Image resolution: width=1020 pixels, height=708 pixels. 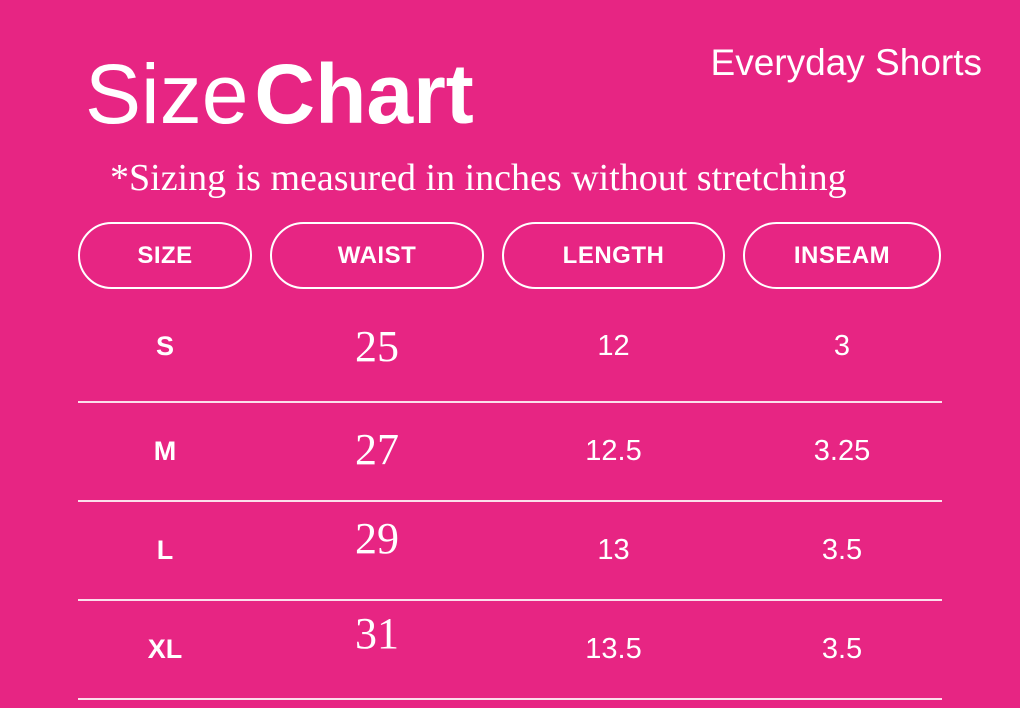 I want to click on size-cell: M, so click(x=165, y=451).